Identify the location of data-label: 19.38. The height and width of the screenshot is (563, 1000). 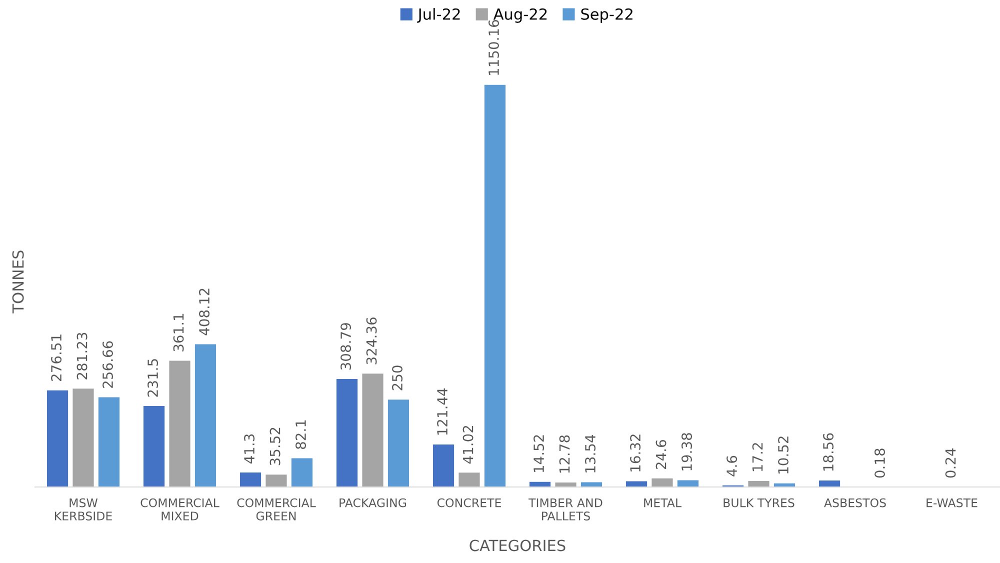
(687, 451).